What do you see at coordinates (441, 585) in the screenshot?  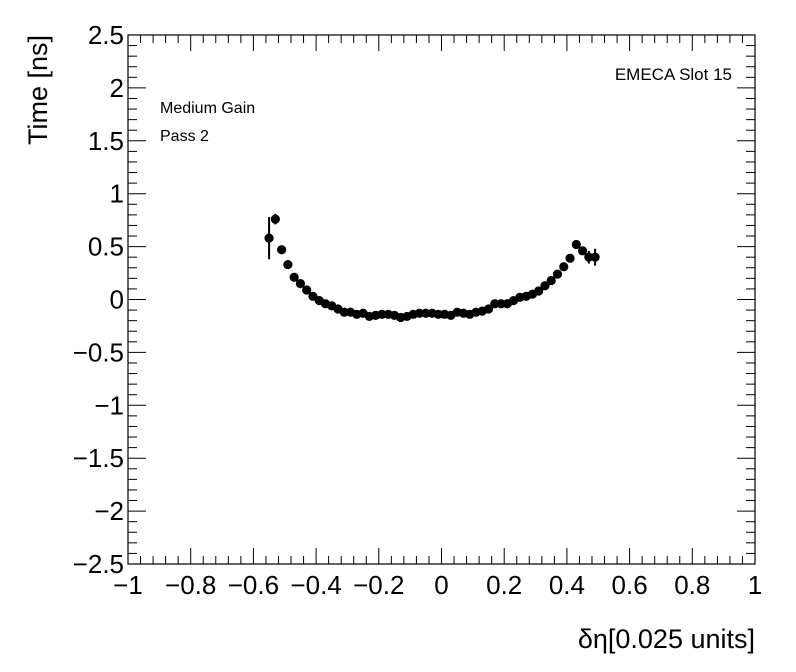 I see `x-tick-label: 0` at bounding box center [441, 585].